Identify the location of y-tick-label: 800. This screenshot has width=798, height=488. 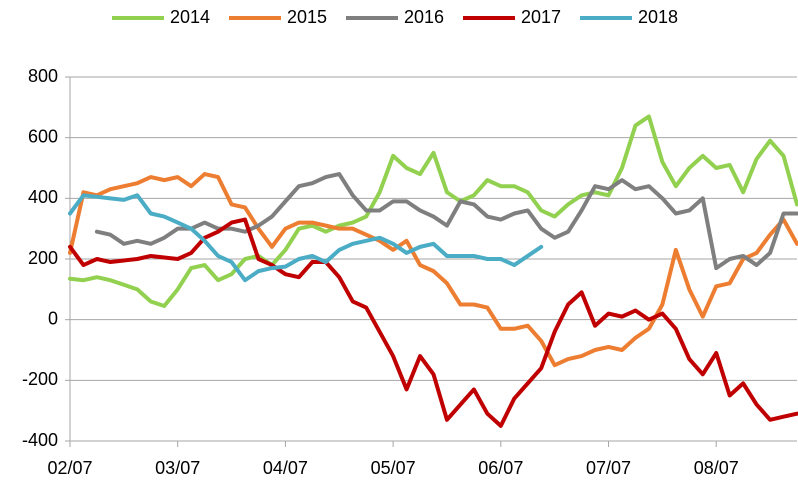
(43, 76).